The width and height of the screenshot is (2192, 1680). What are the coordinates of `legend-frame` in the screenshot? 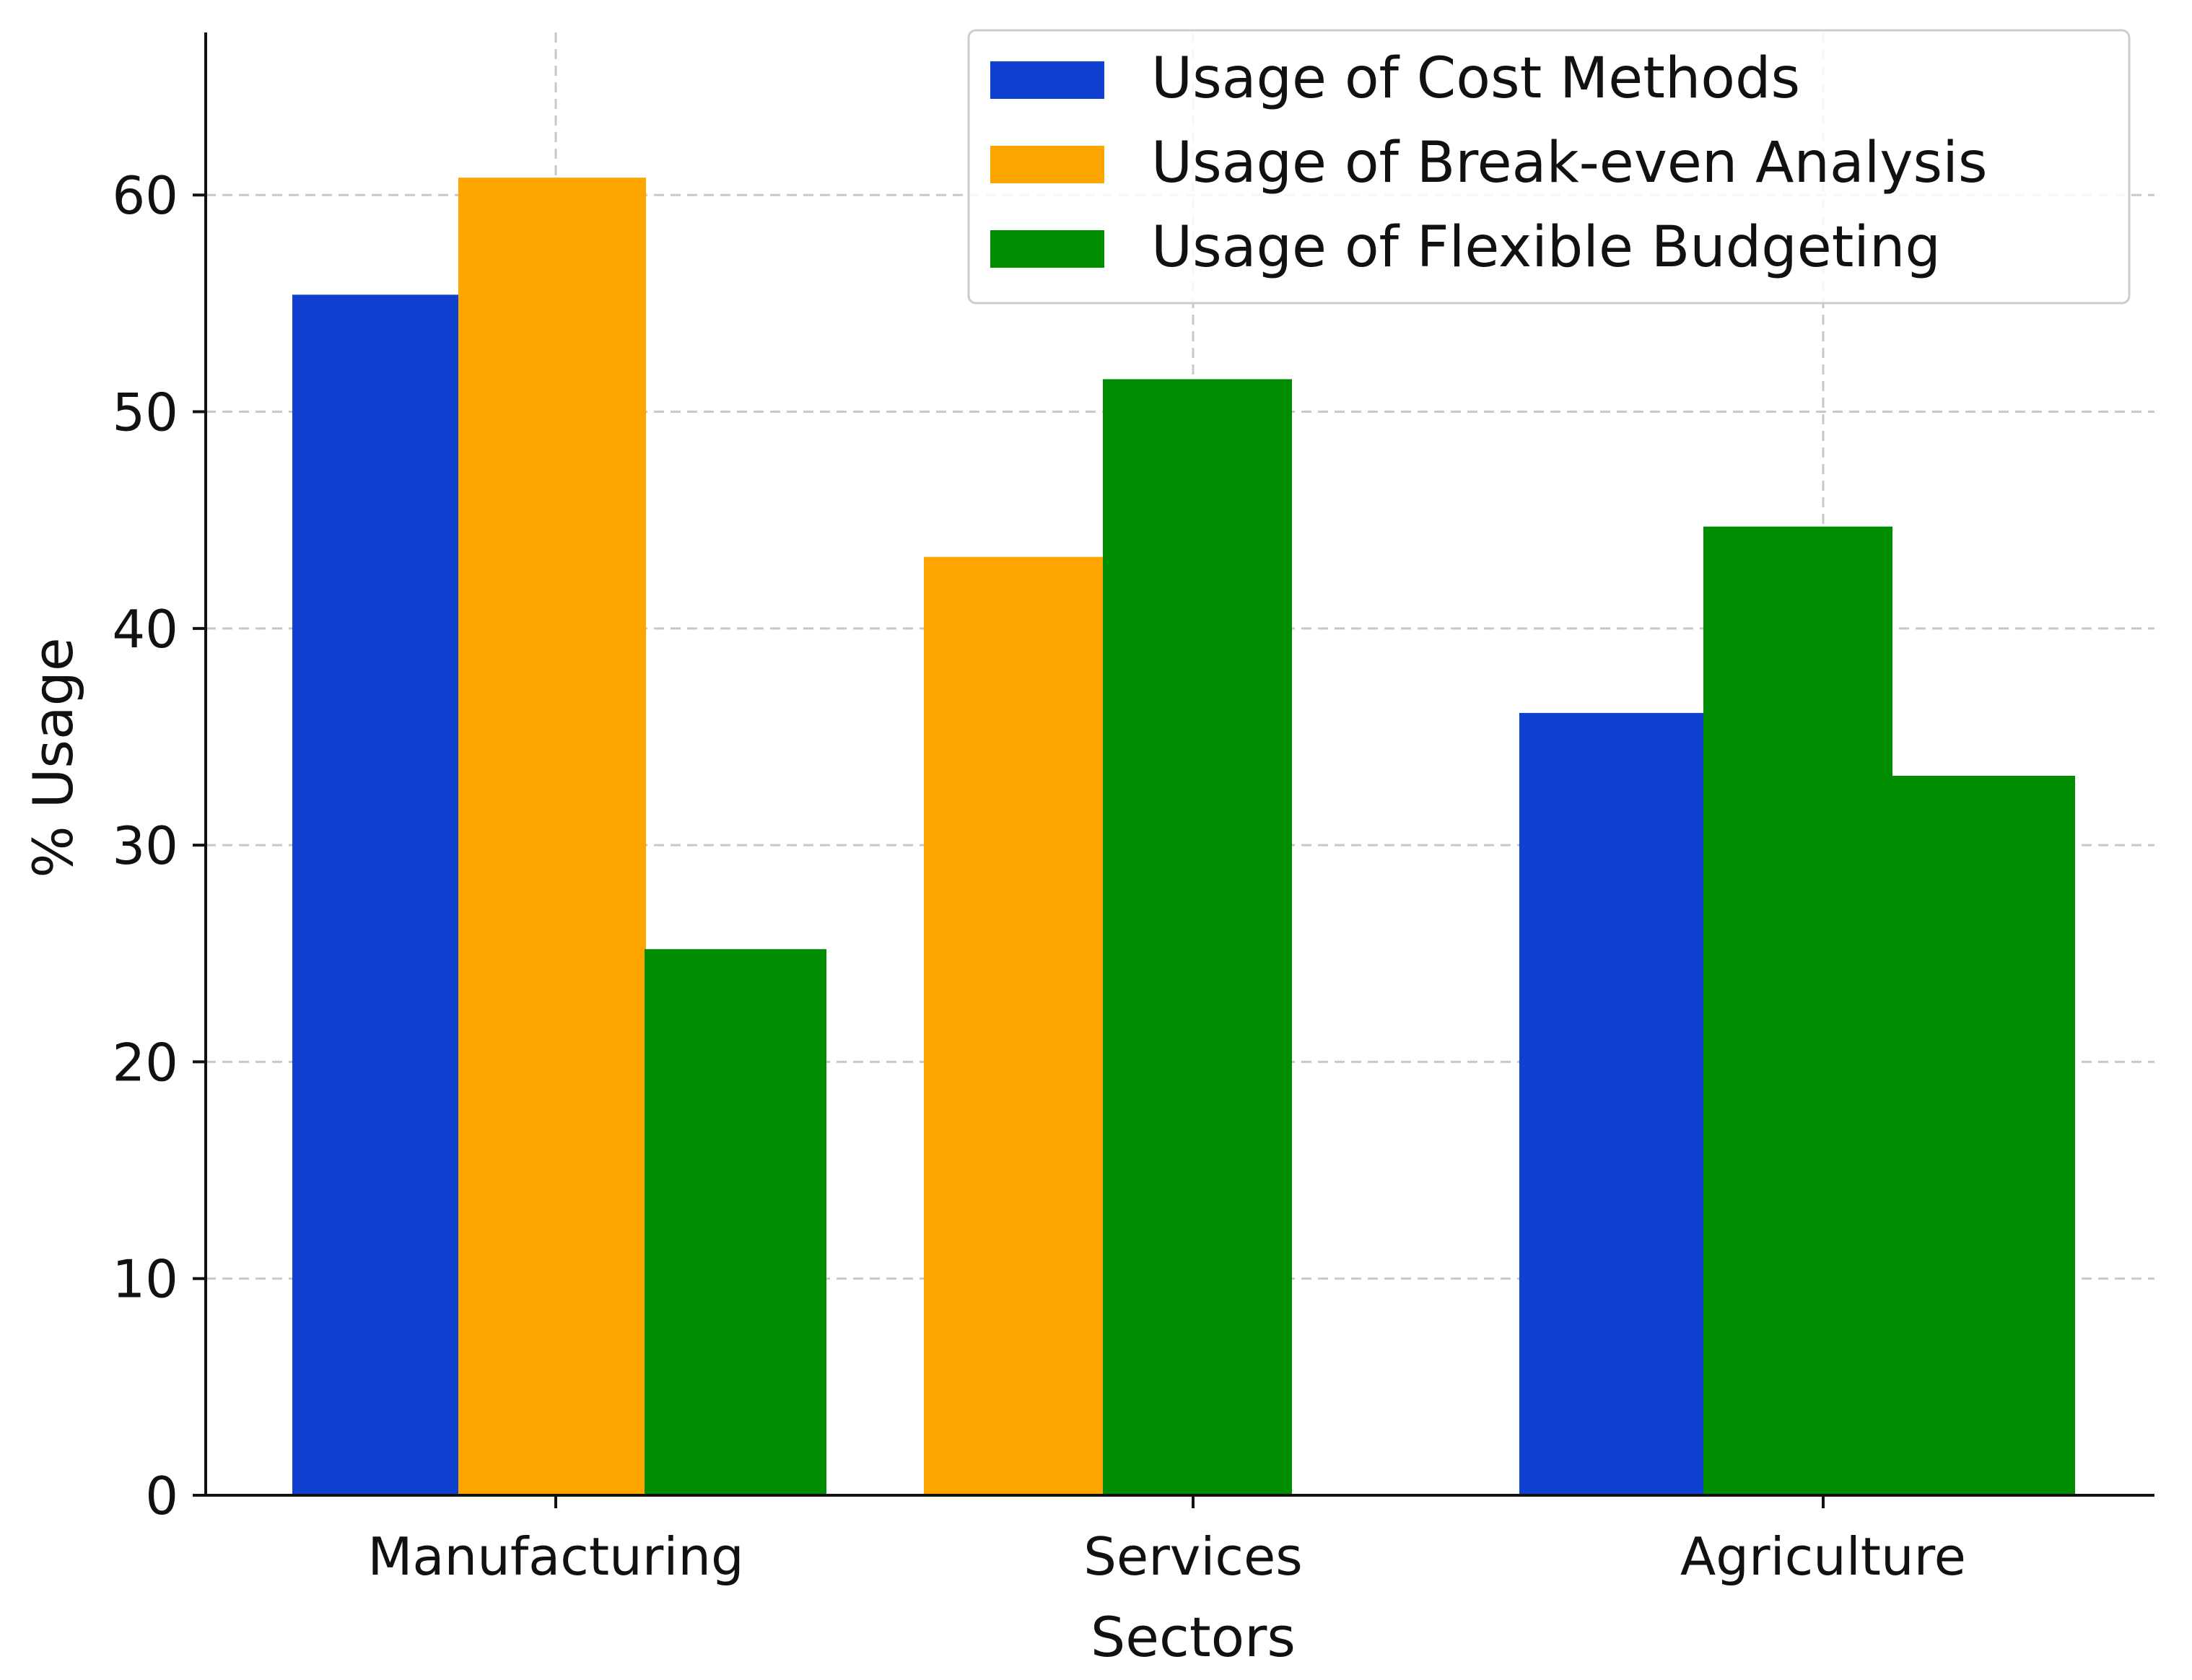 It's located at (1549, 167).